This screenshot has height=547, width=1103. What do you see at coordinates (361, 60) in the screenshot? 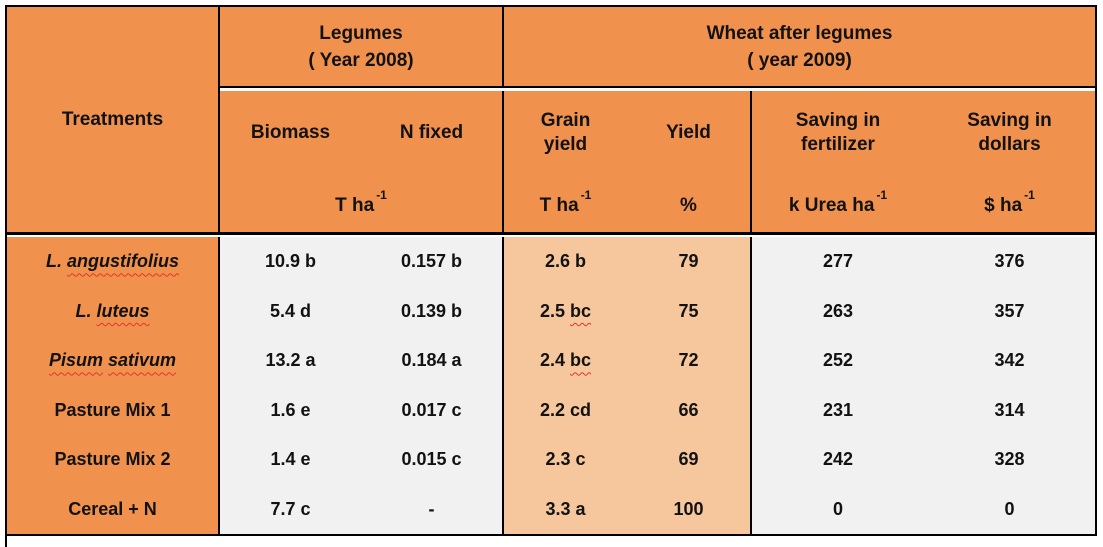
I see `legumes-group-year: ( Year 2008)` at bounding box center [361, 60].